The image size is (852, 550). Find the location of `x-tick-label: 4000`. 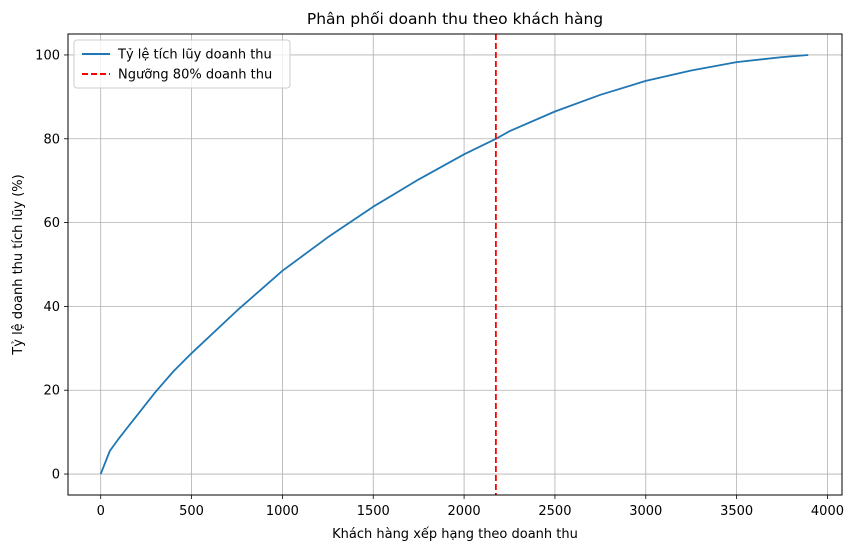

x-tick-label: 4000 is located at coordinates (827, 511).